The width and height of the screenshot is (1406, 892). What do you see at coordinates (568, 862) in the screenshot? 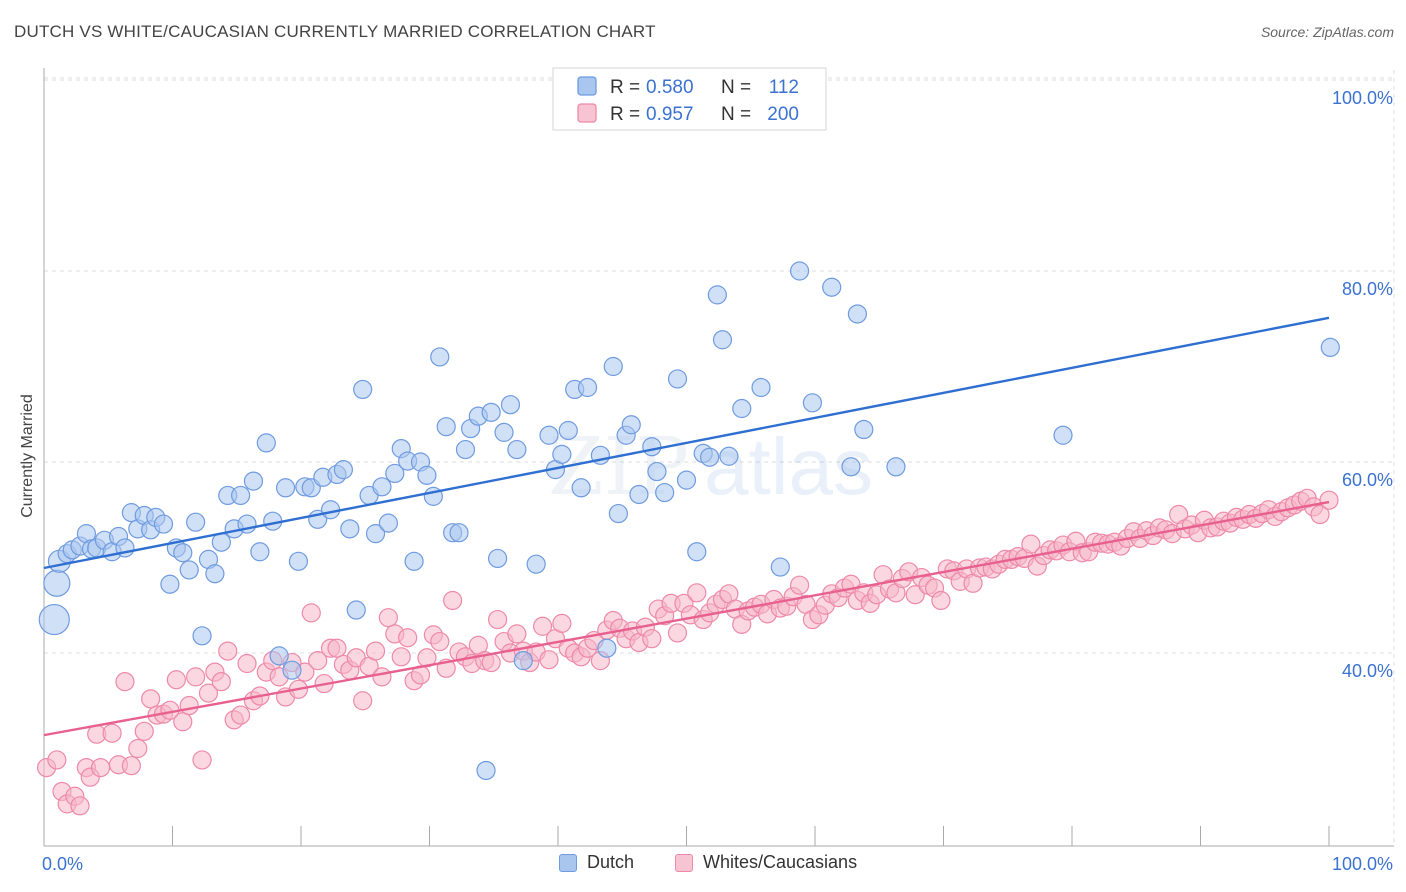
I see `legend-swatch-dutch` at bounding box center [568, 862].